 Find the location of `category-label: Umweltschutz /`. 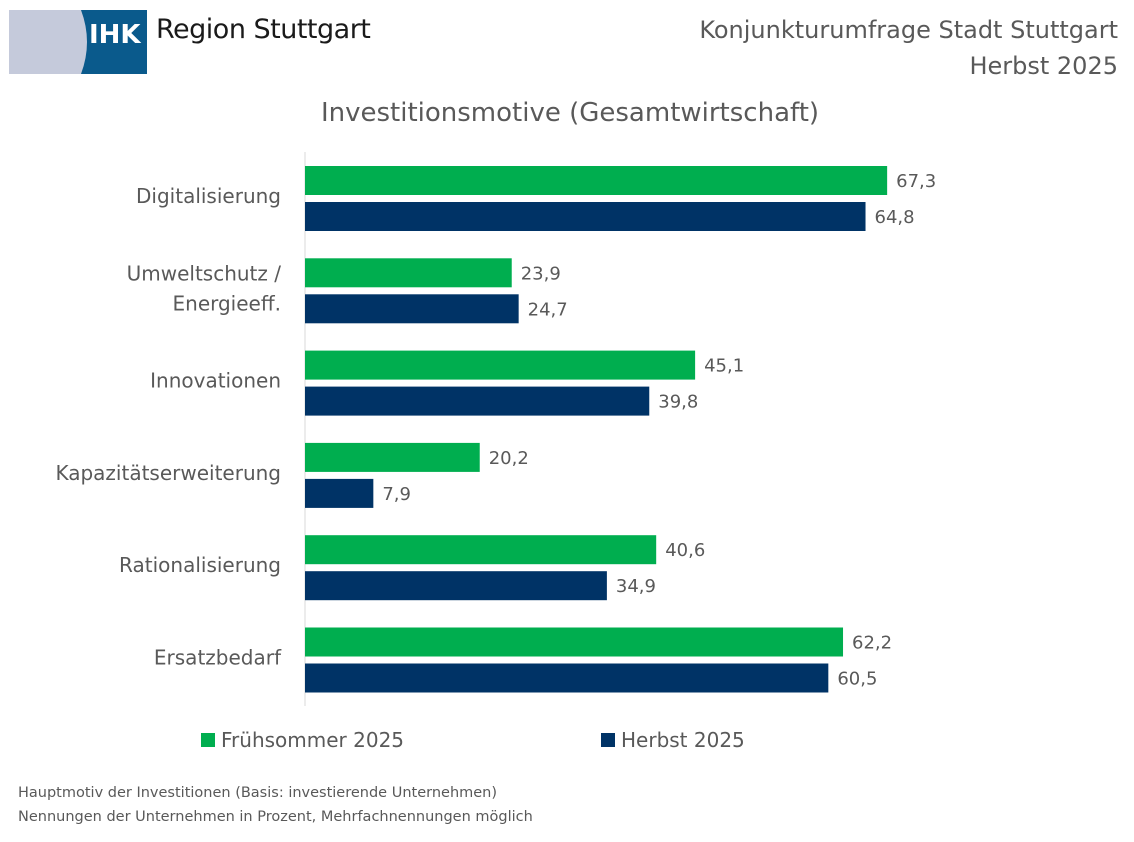

category-label: Umweltschutz / is located at coordinates (204, 273).